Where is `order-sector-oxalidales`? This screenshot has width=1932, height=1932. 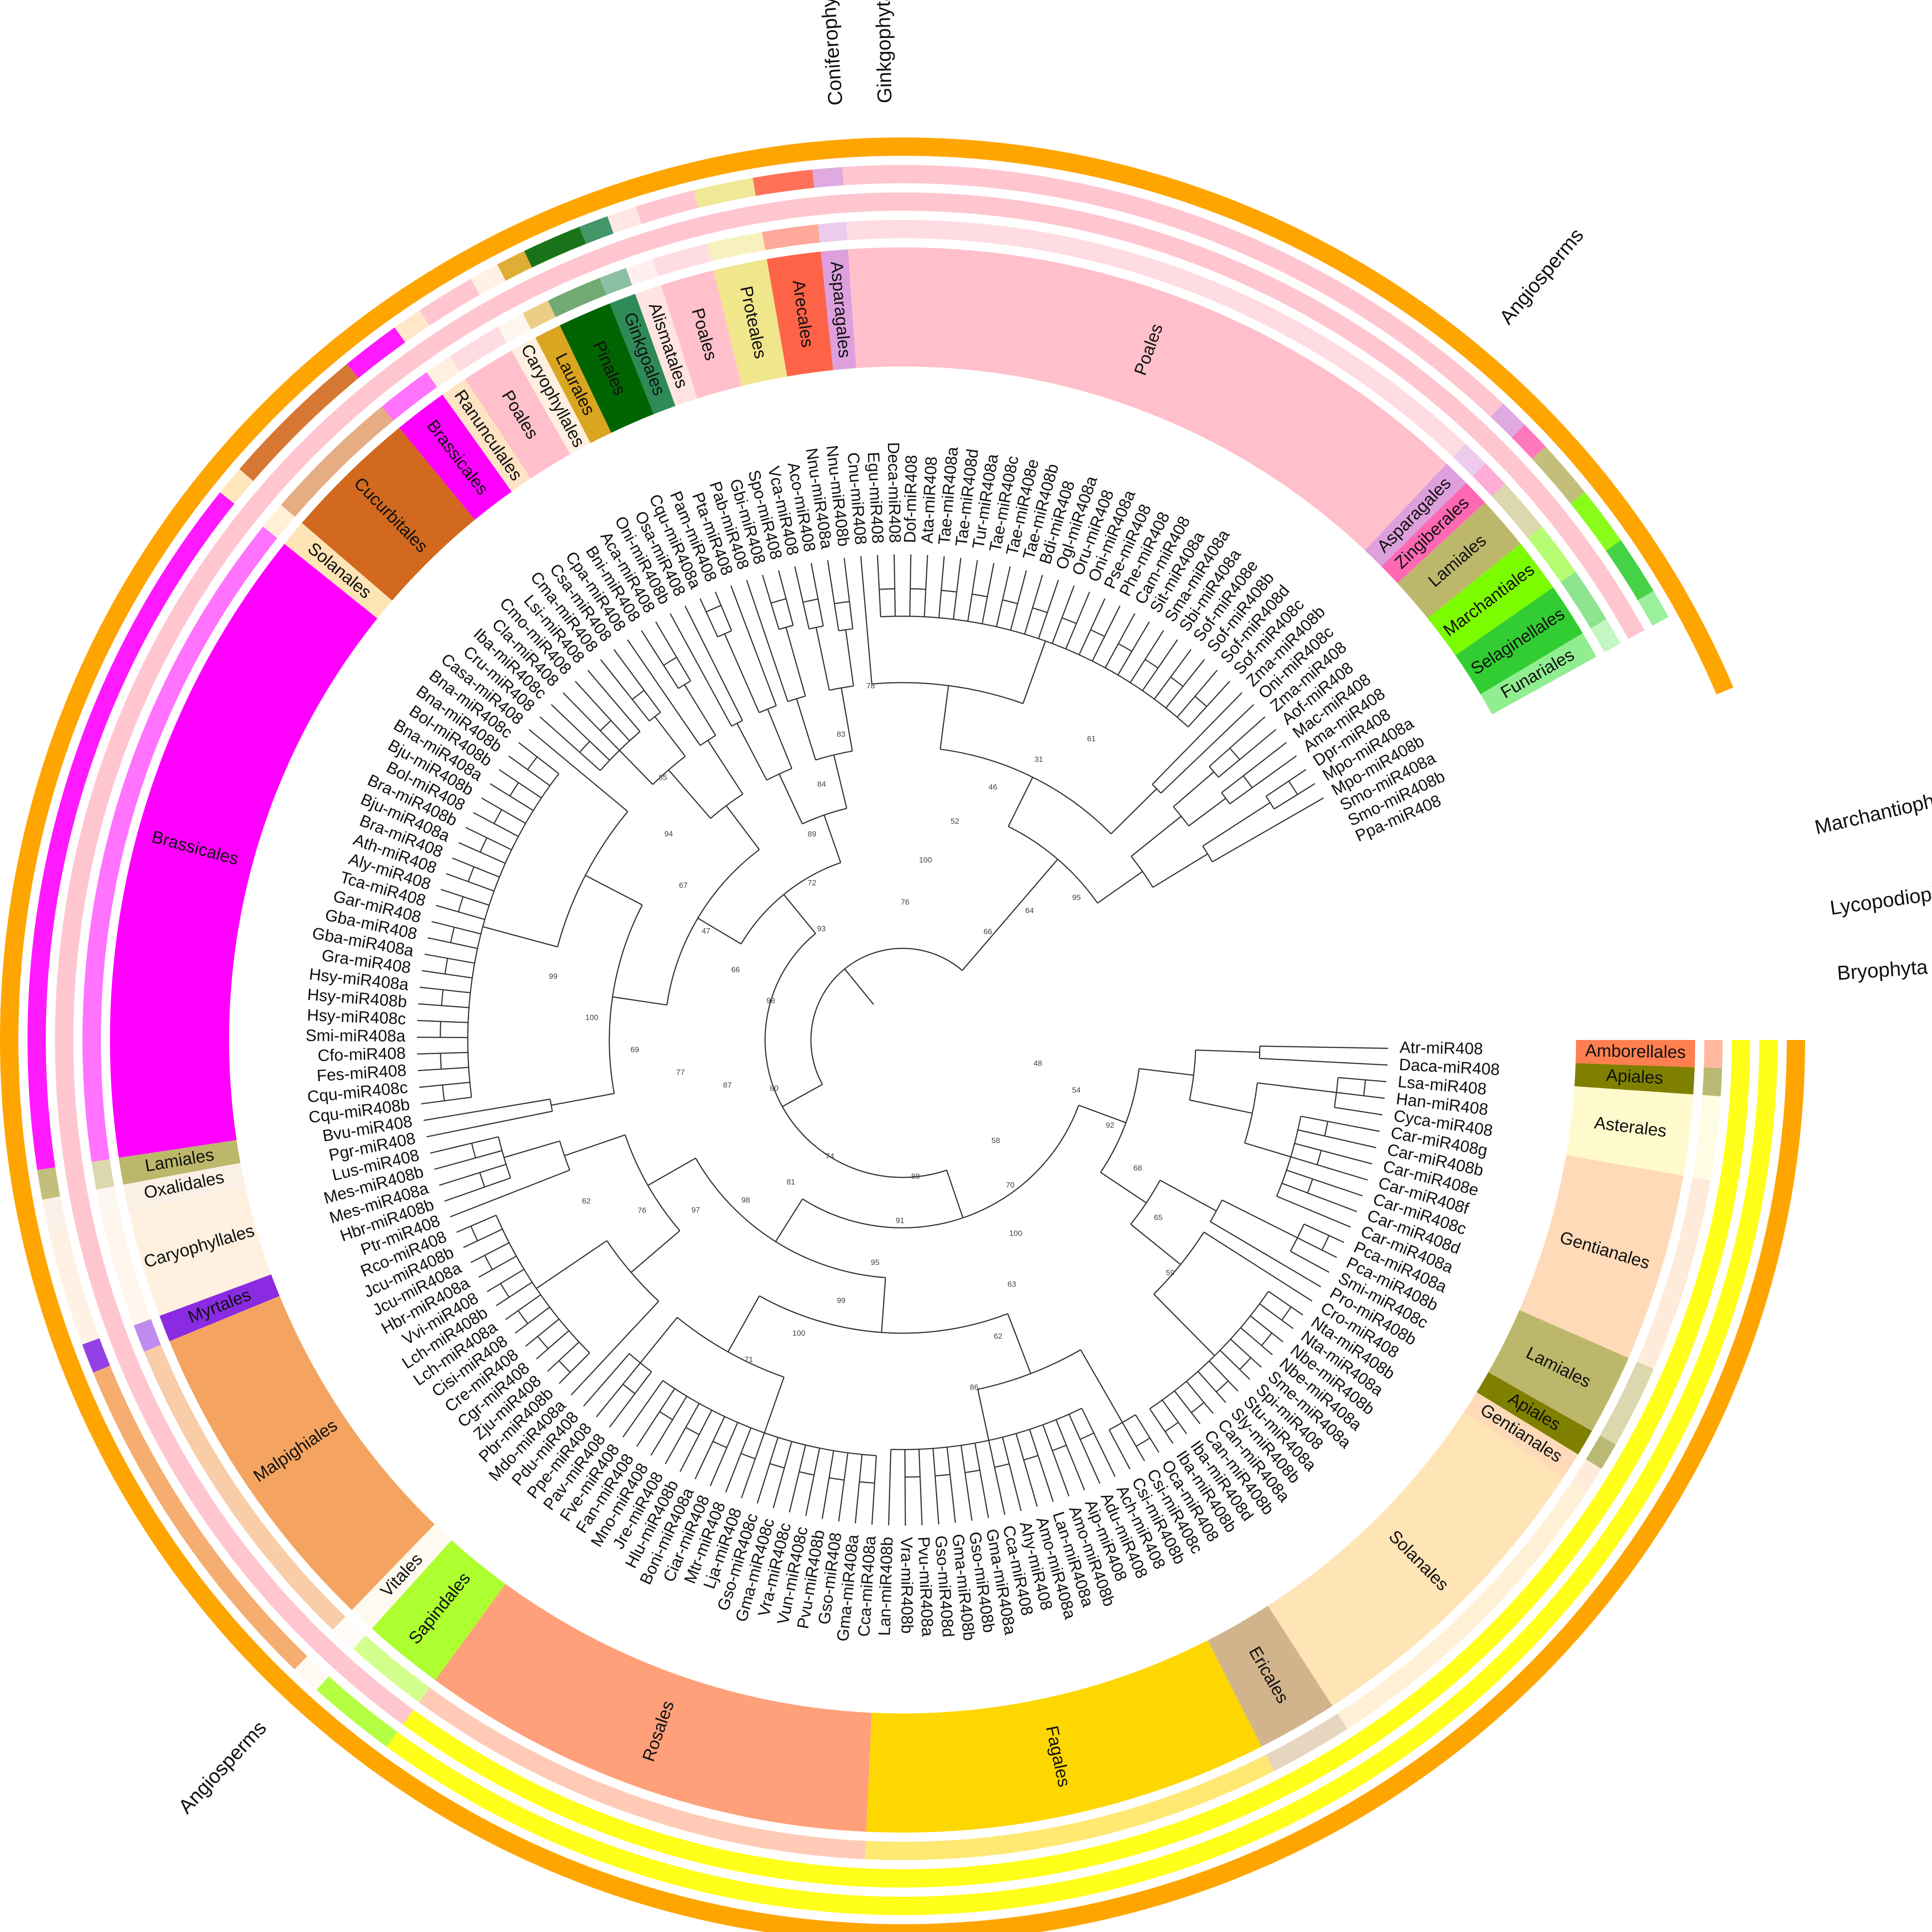 order-sector-oxalidales is located at coordinates (184, 1187).